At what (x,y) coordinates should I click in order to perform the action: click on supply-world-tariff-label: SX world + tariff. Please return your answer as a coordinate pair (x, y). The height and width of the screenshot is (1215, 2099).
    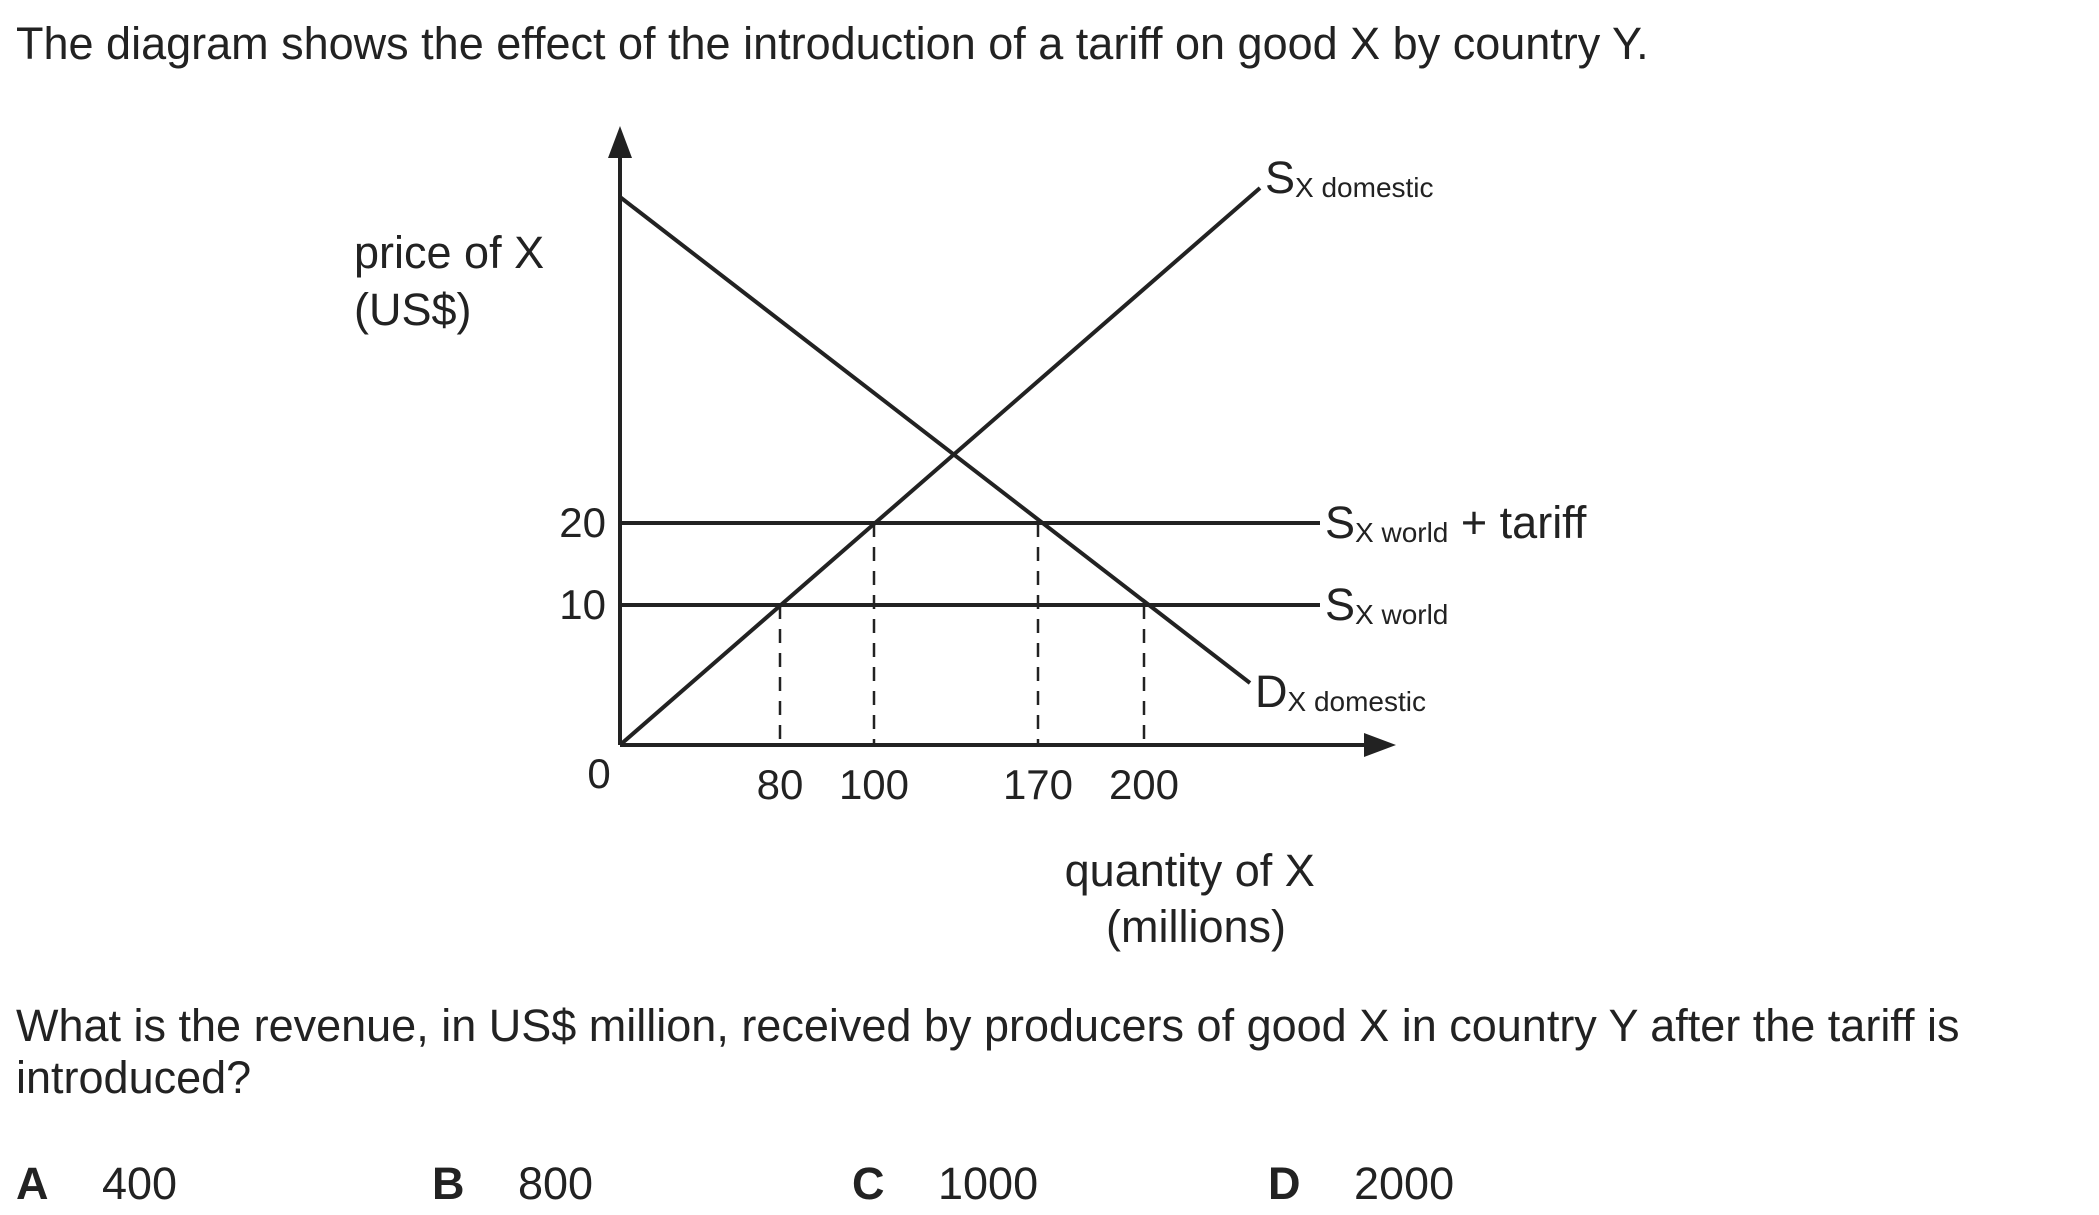
    Looking at the image, I should click on (1456, 522).